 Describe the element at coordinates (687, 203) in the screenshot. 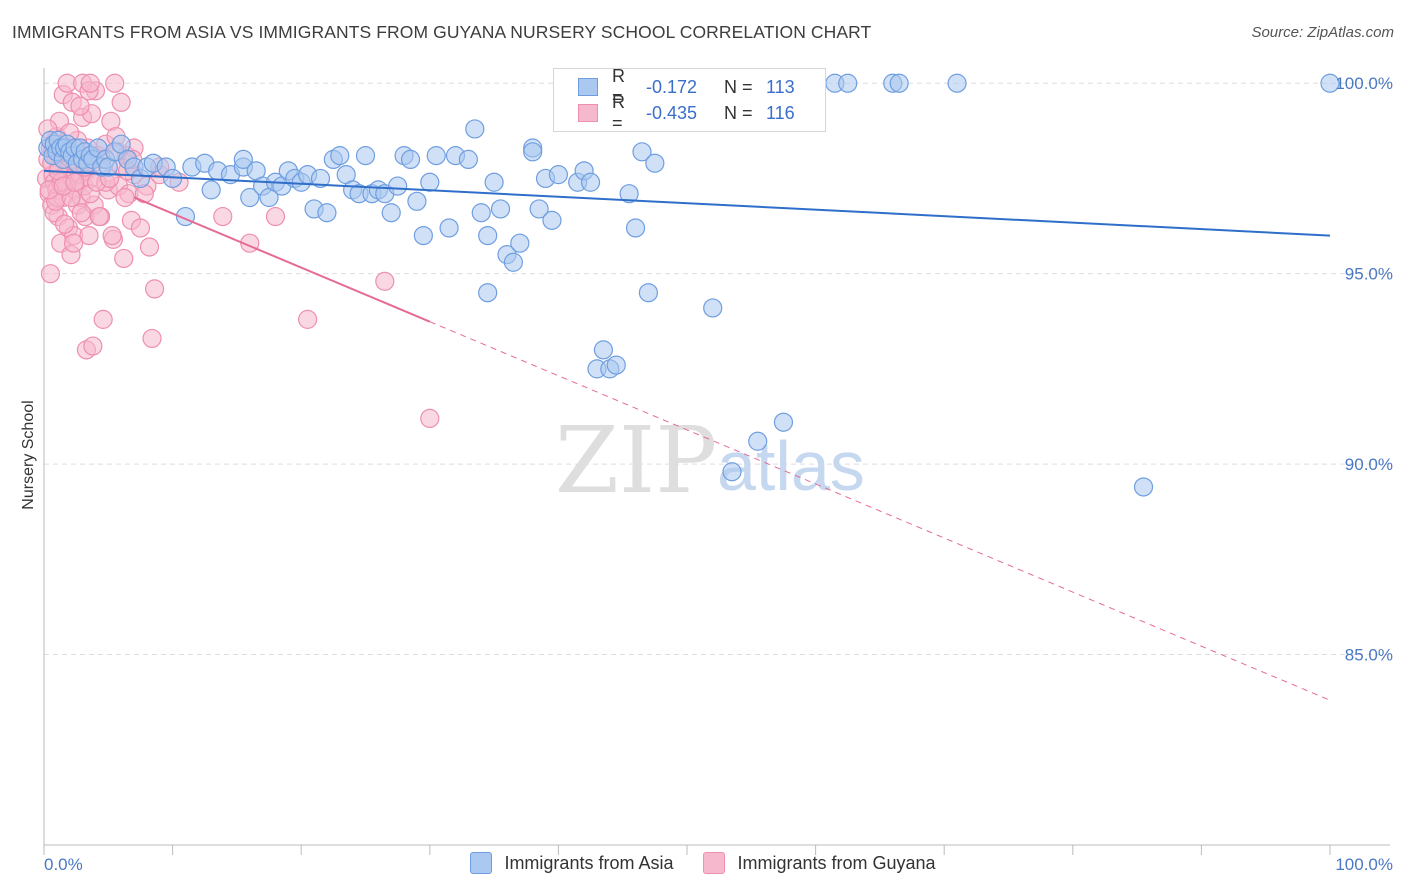

I see `asia-trend-line` at that location.